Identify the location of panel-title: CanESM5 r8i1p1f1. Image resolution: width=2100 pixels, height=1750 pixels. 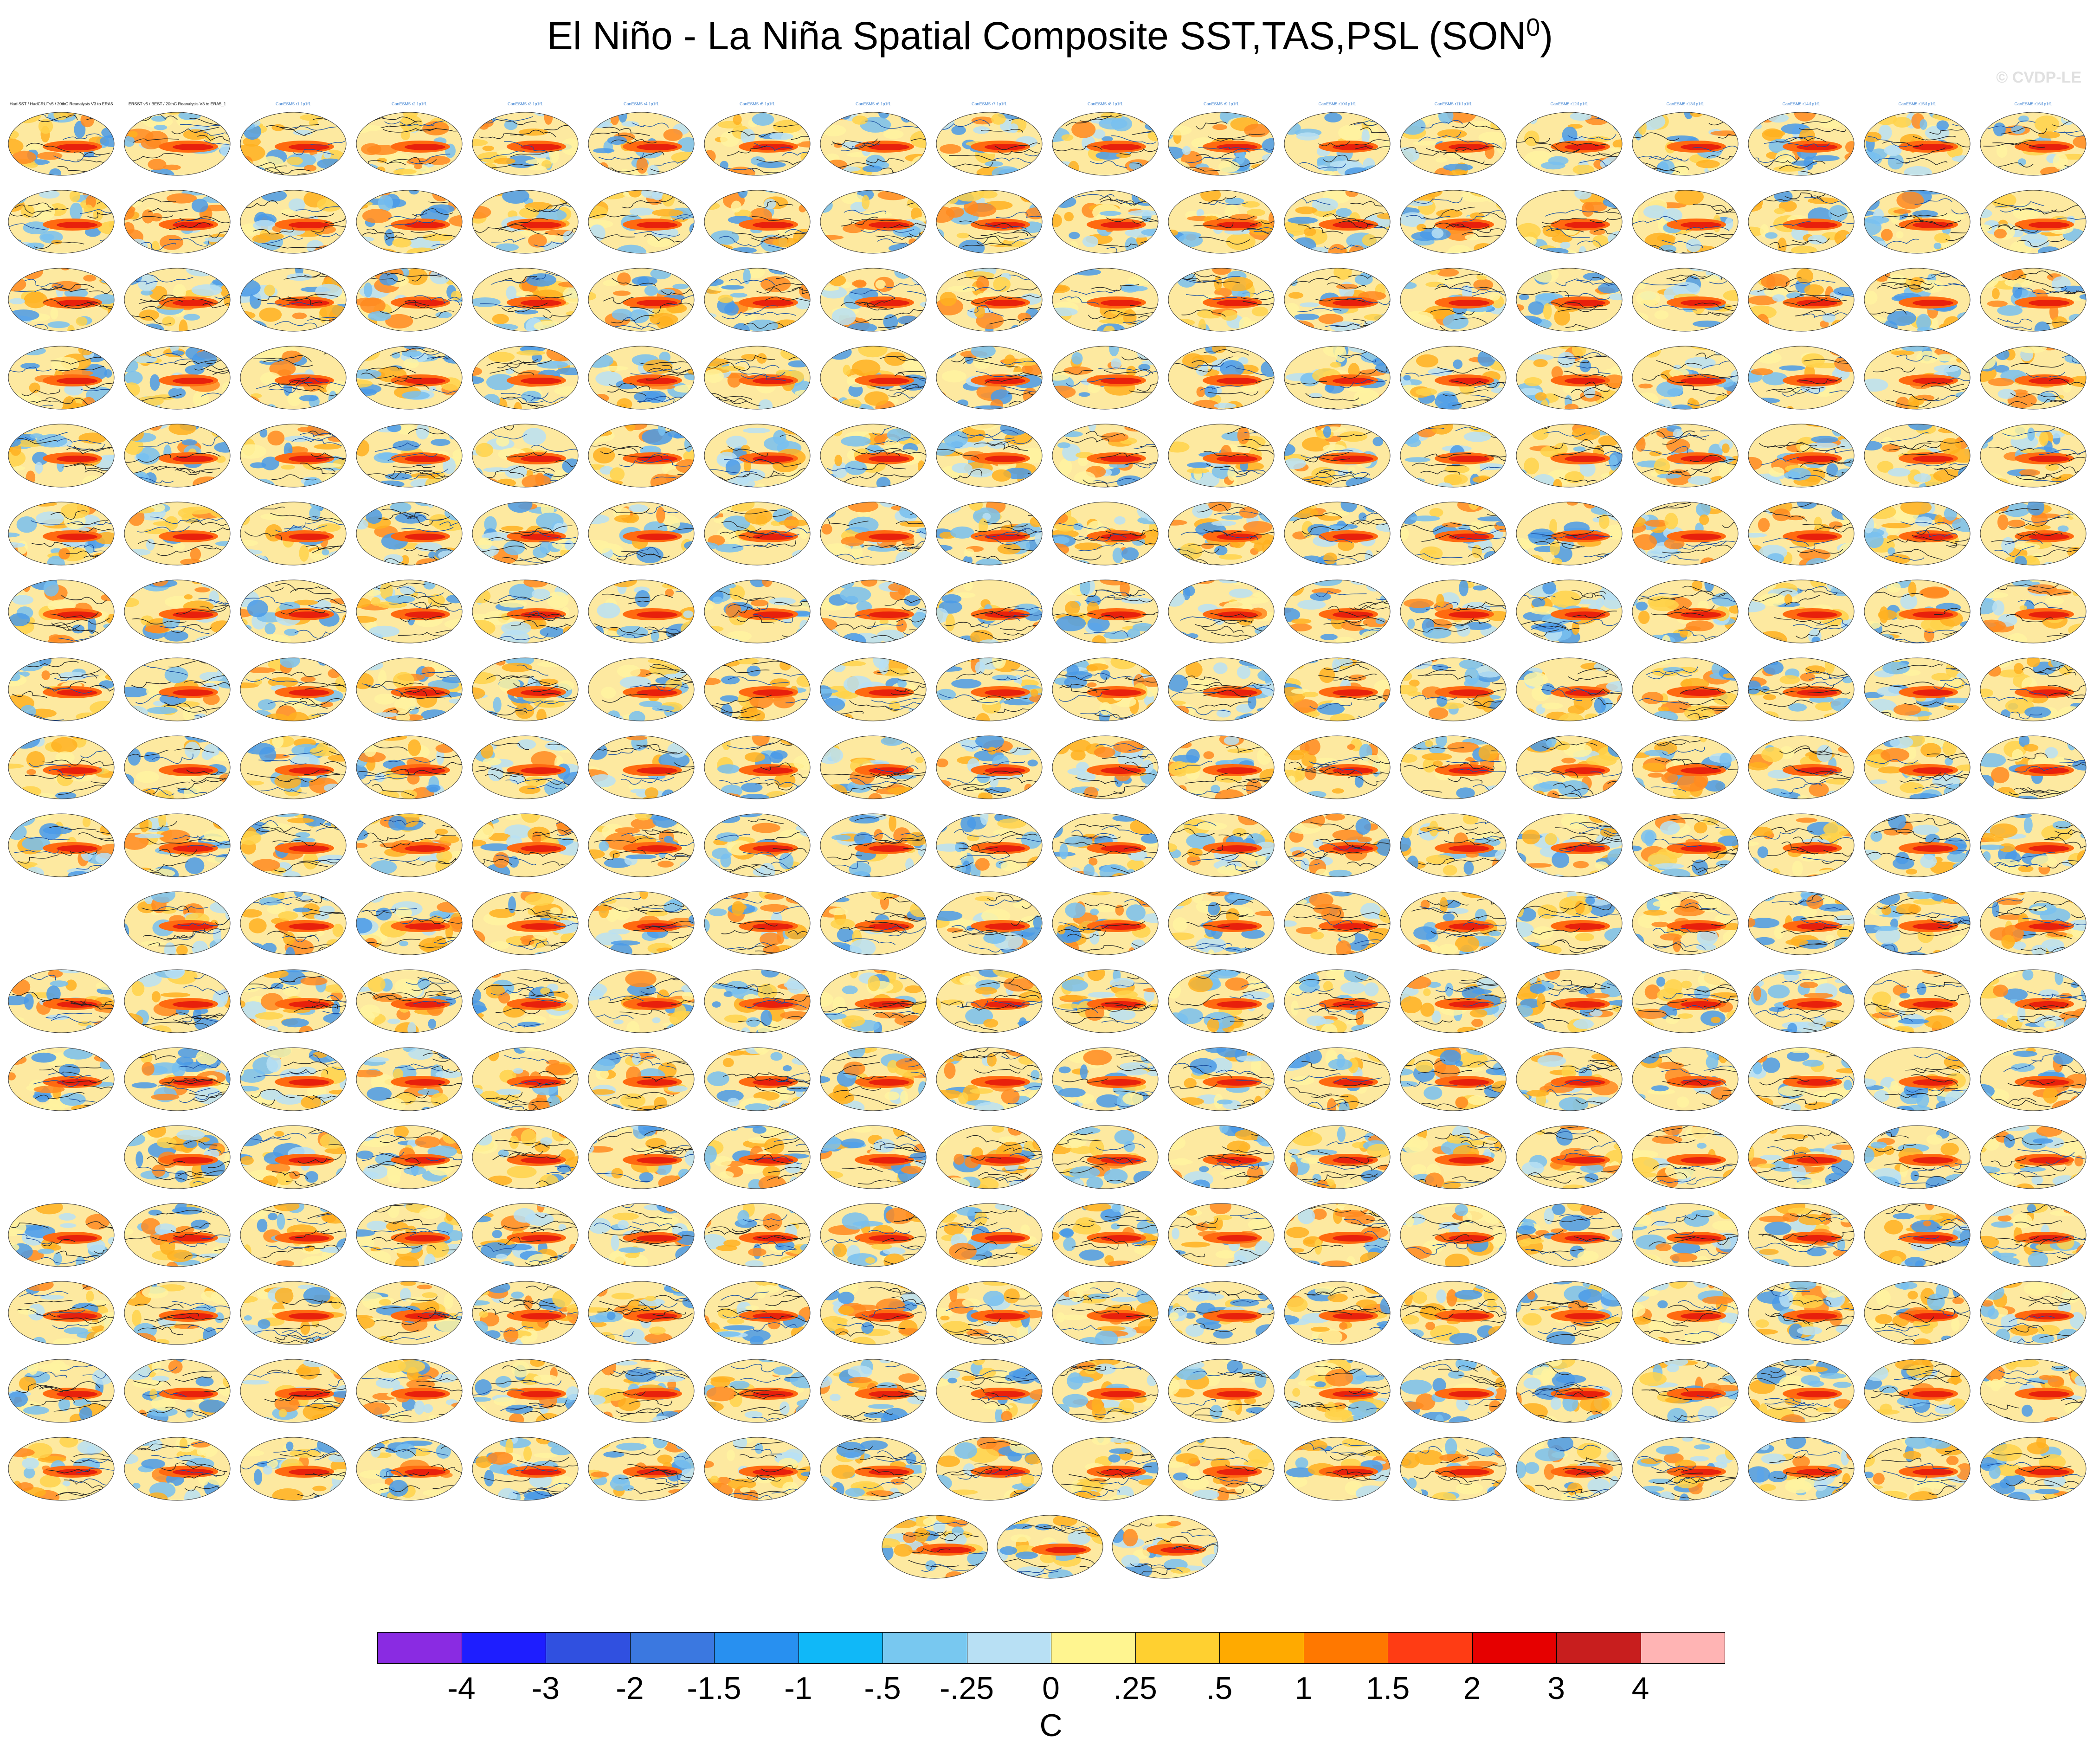
(1105, 104).